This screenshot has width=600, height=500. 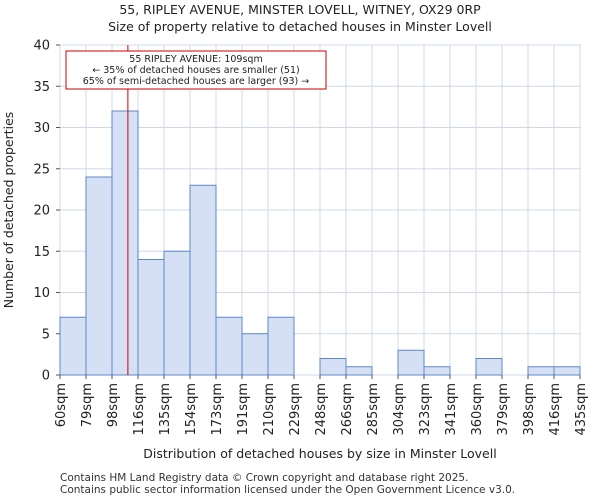 I want to click on x-tick-label: 116sqm, so click(x=139, y=409).